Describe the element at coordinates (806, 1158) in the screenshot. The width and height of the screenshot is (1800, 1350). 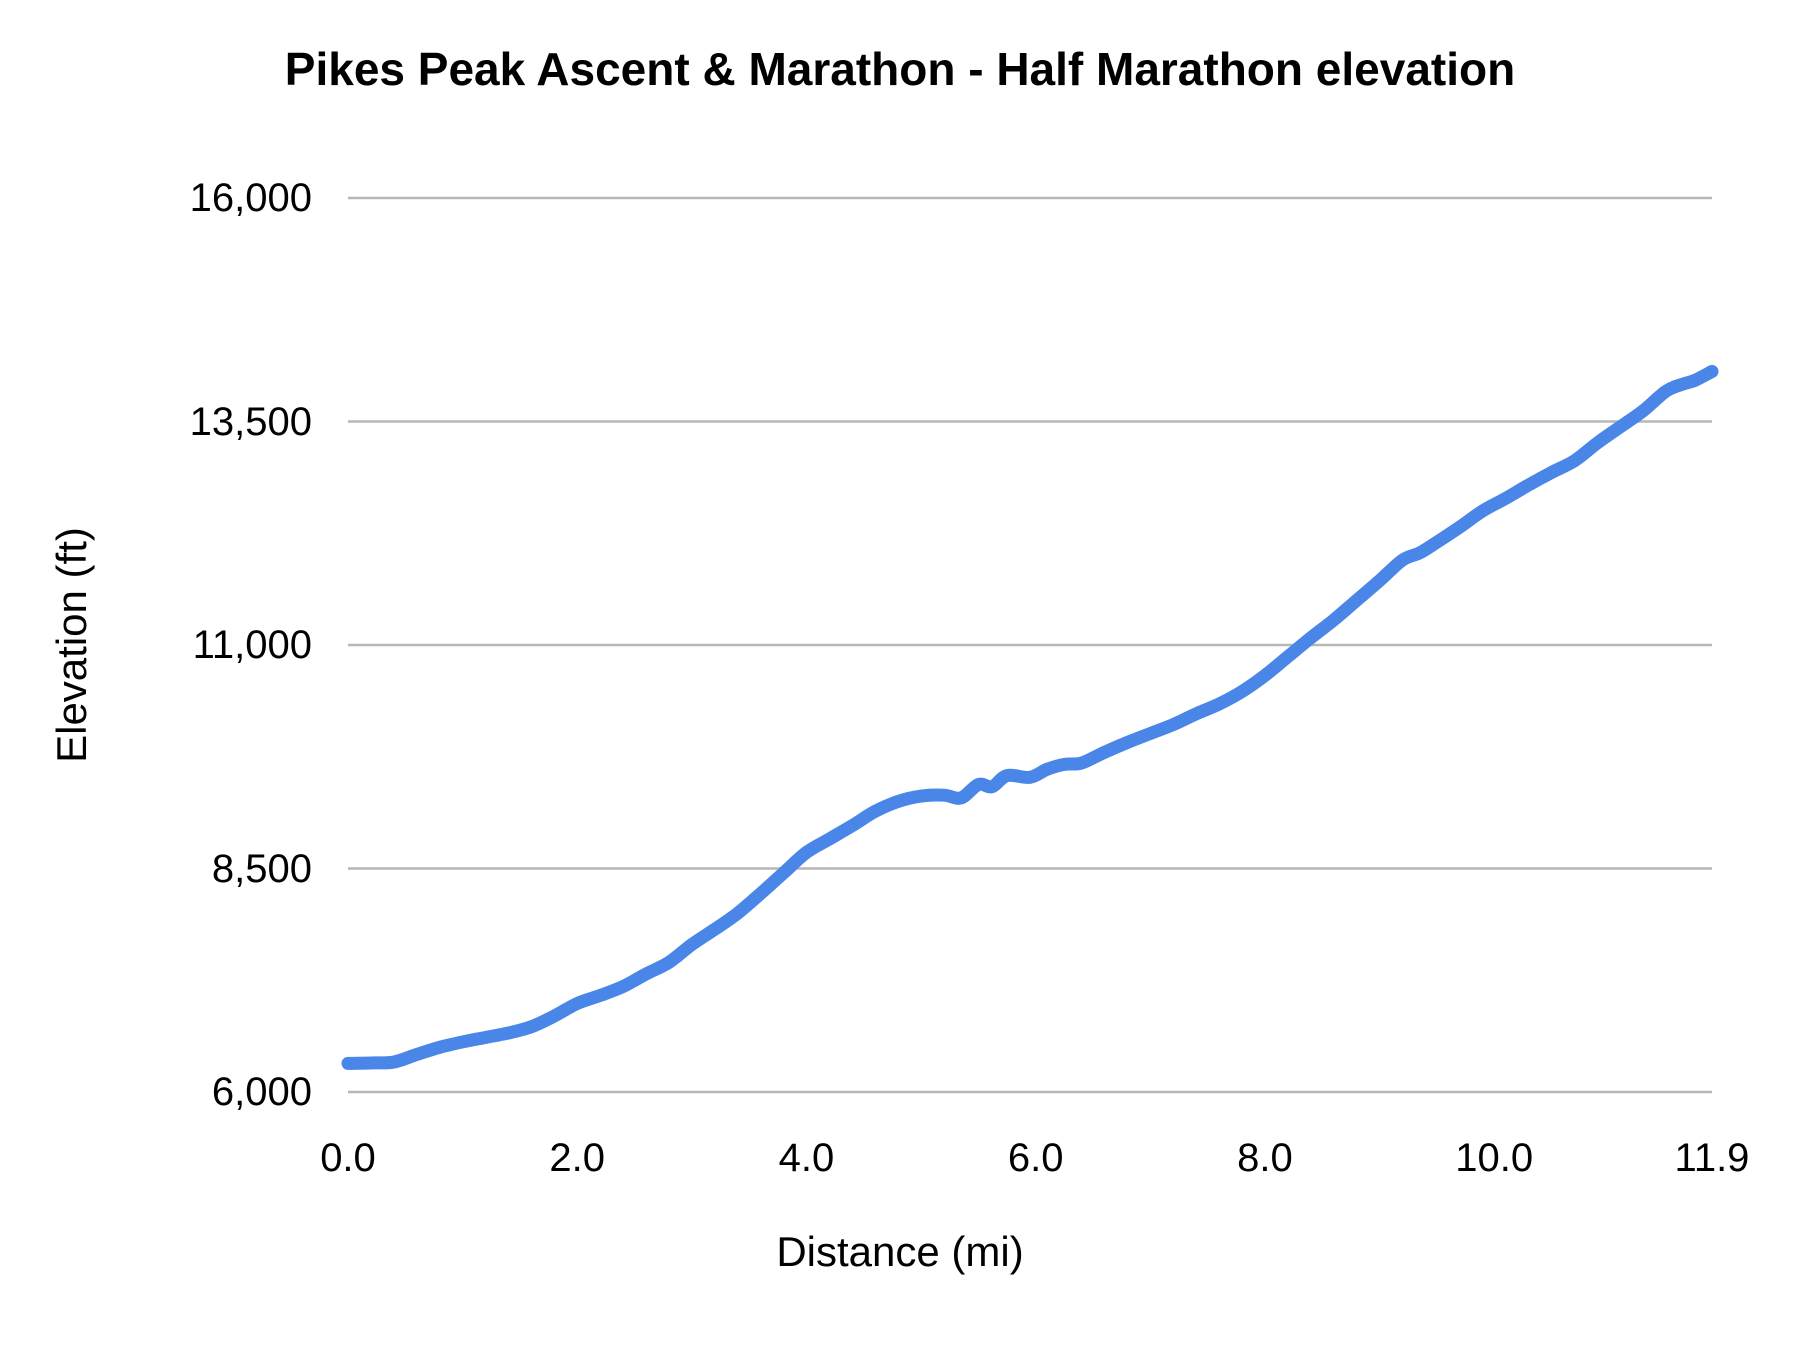
I see `x-tick-label: 4.0` at that location.